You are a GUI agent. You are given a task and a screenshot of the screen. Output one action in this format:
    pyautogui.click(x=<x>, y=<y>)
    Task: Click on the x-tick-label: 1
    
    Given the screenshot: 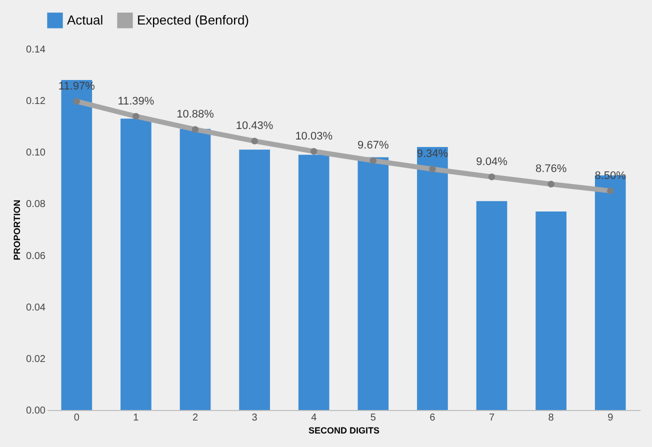 What is the action you would take?
    pyautogui.click(x=136, y=418)
    